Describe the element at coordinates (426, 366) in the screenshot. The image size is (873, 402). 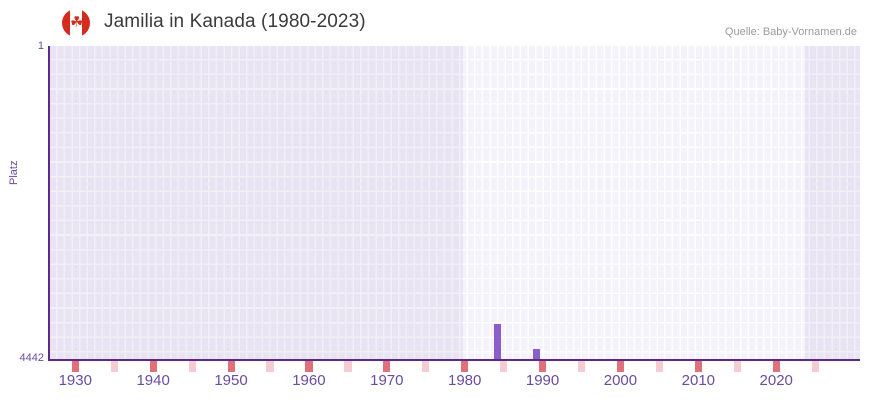
I see `half-decade-marker-1975` at that location.